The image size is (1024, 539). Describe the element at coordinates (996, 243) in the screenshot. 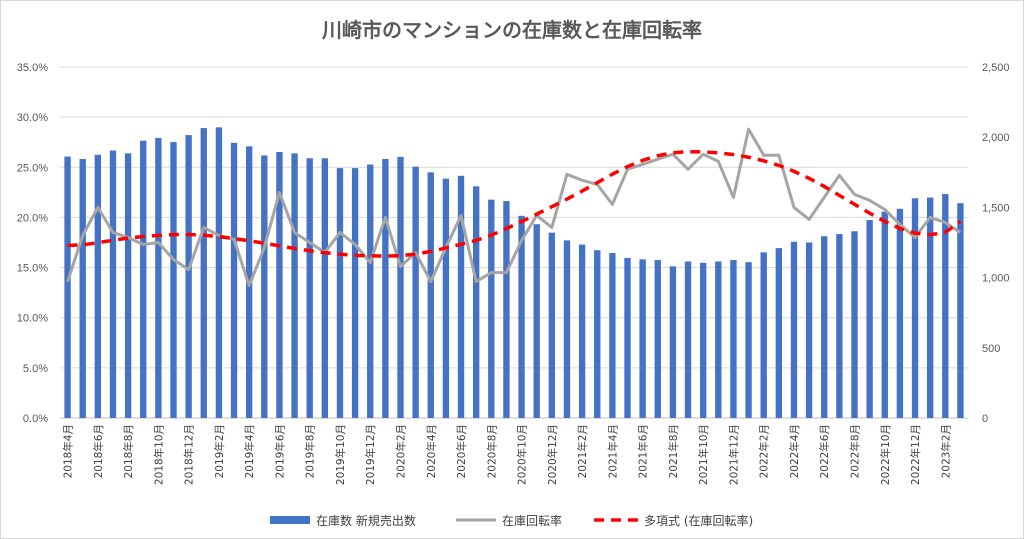

I see `y-axis-right: 0 500 1,000 1,500 2,000 2,500` at that location.